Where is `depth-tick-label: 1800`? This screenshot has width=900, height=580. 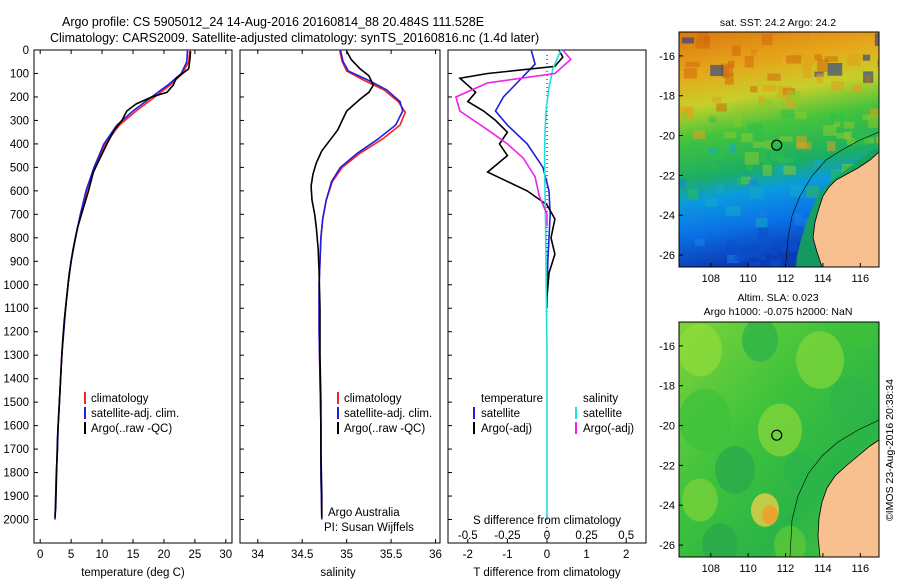 depth-tick-label: 1800 is located at coordinates (16, 474).